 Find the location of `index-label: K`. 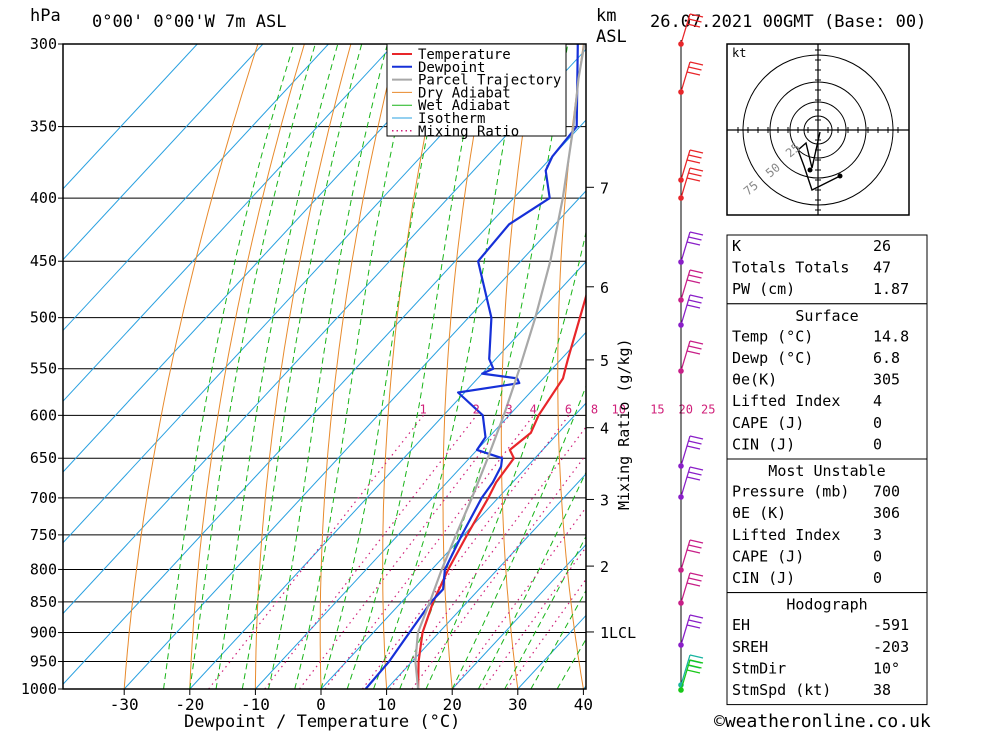

index-label: K is located at coordinates (736, 246).